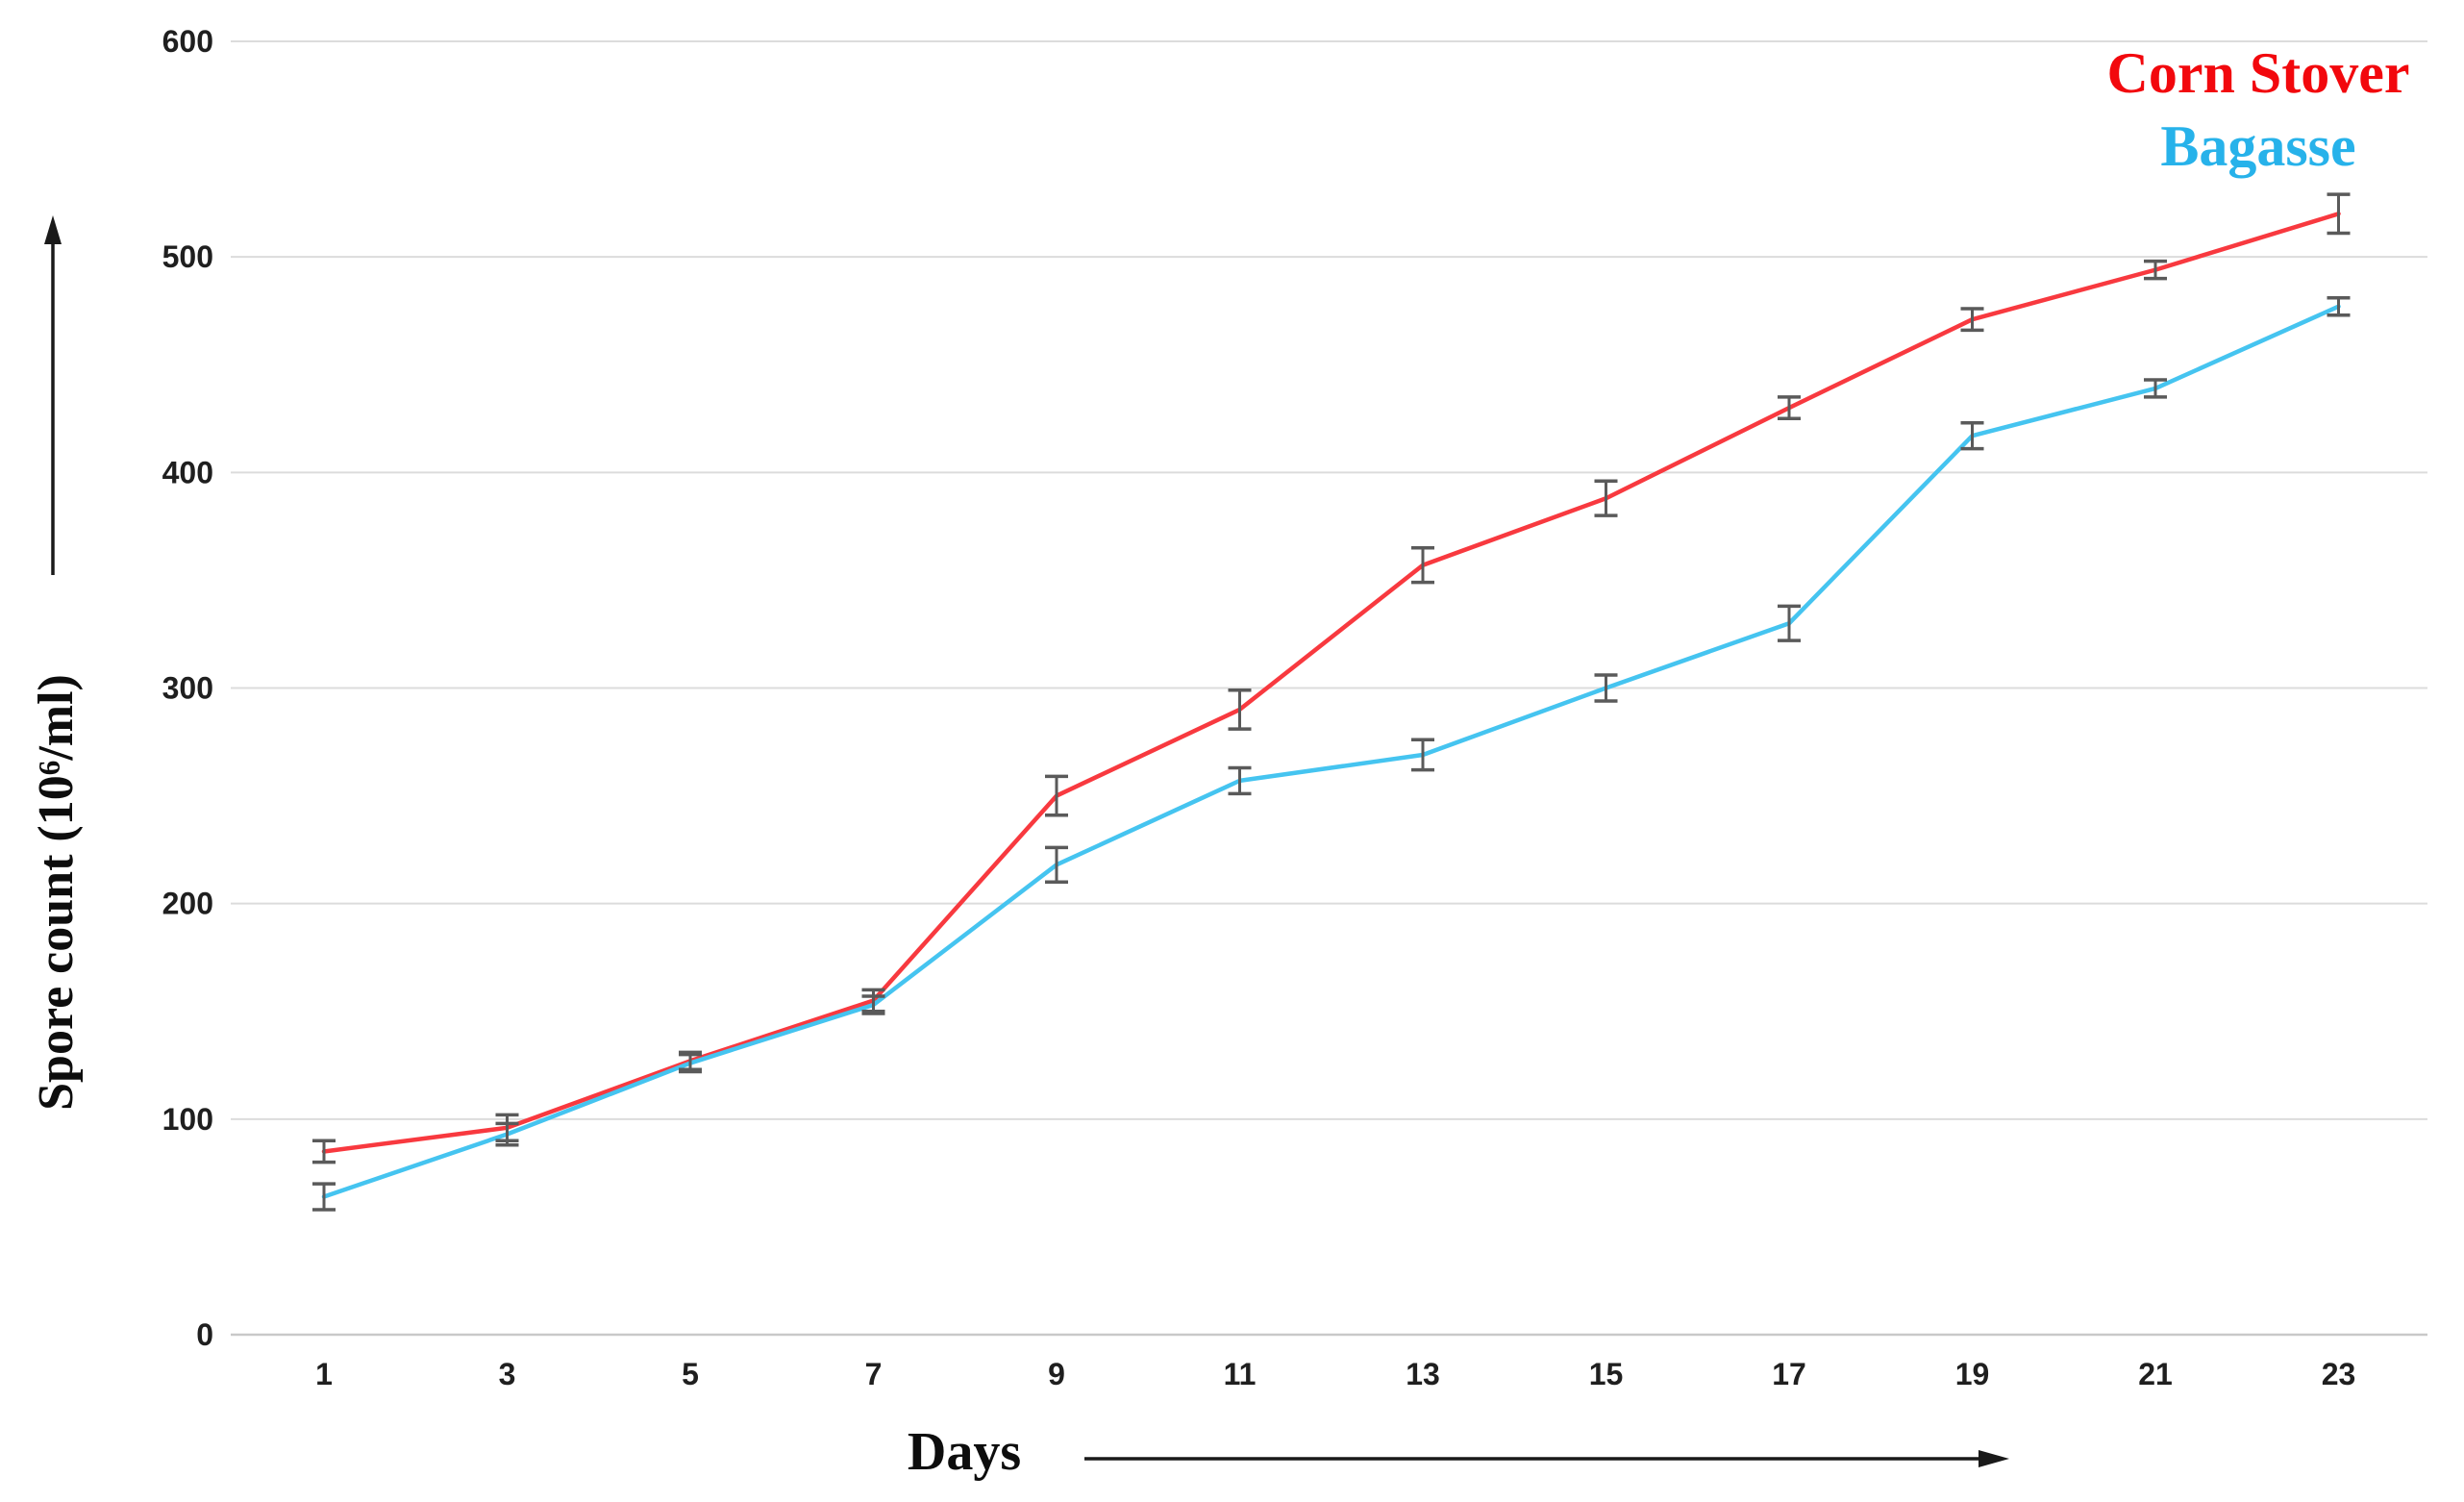  I want to click on y-axis-title: Spore count (10⁶/ml), so click(56, 893).